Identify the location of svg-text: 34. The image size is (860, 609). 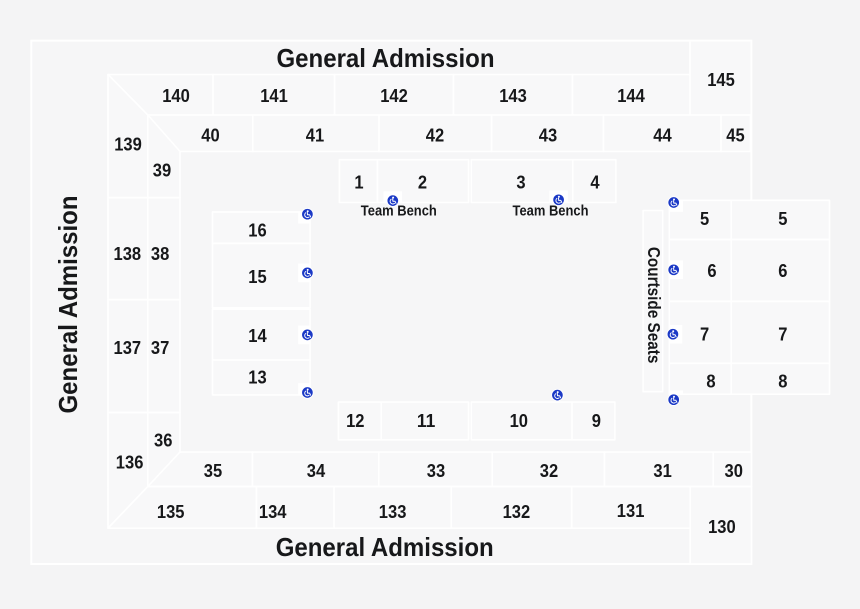
(316, 471).